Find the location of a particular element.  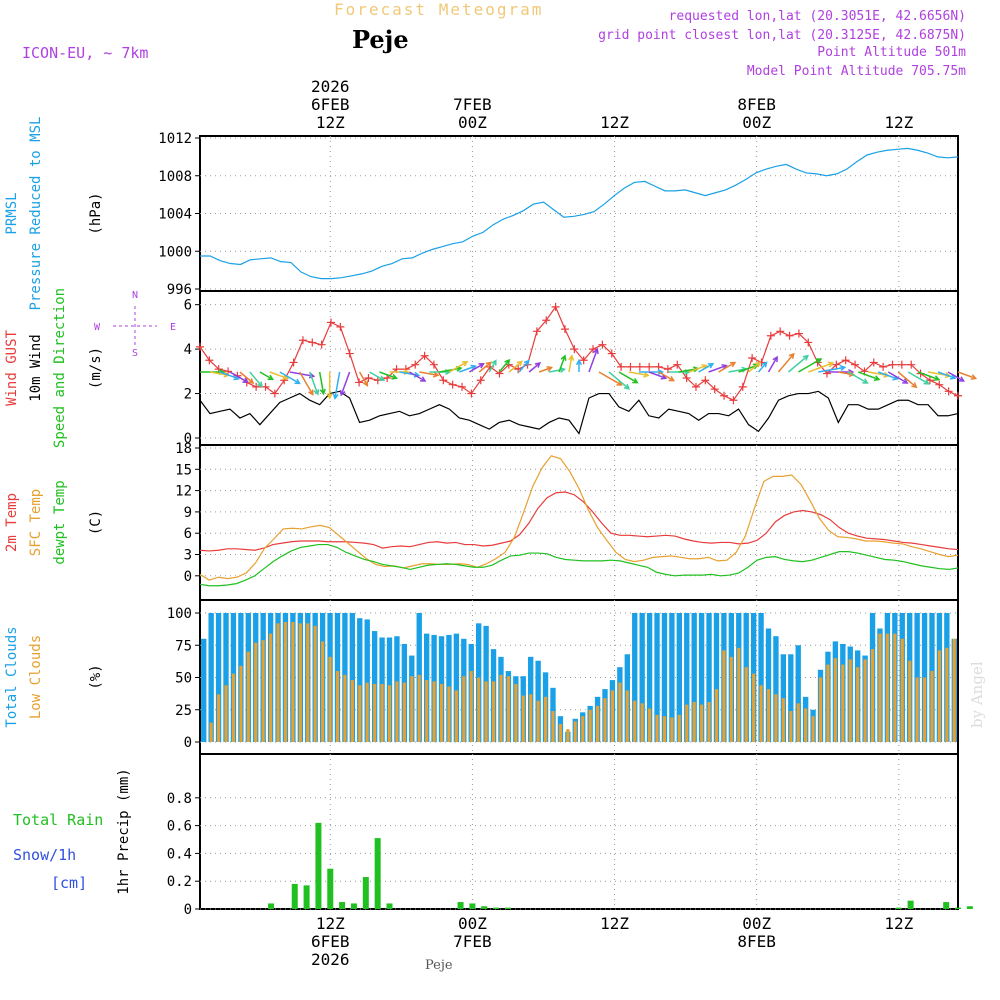

precip-legend-snow: Snow/1h is located at coordinates (44, 855).